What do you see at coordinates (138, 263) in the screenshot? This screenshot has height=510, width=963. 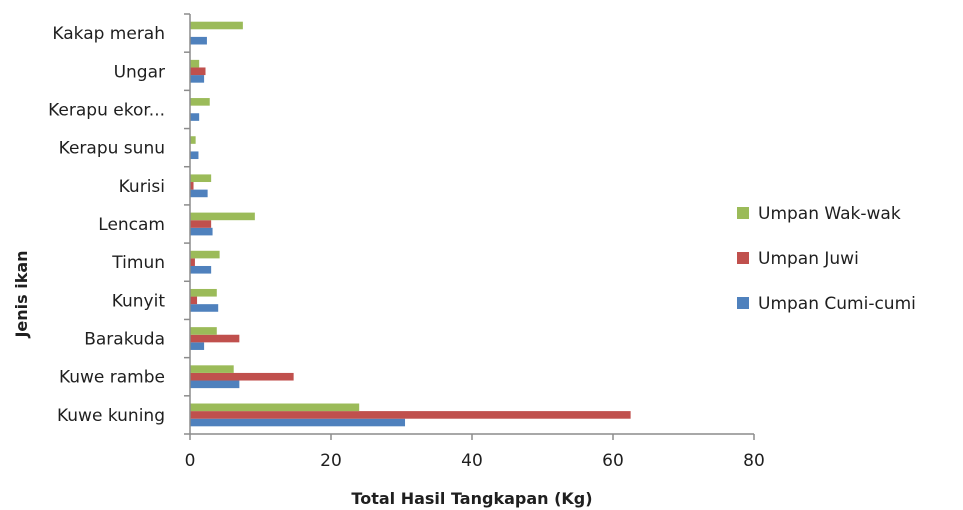 I see `category-label: Timun` at bounding box center [138, 263].